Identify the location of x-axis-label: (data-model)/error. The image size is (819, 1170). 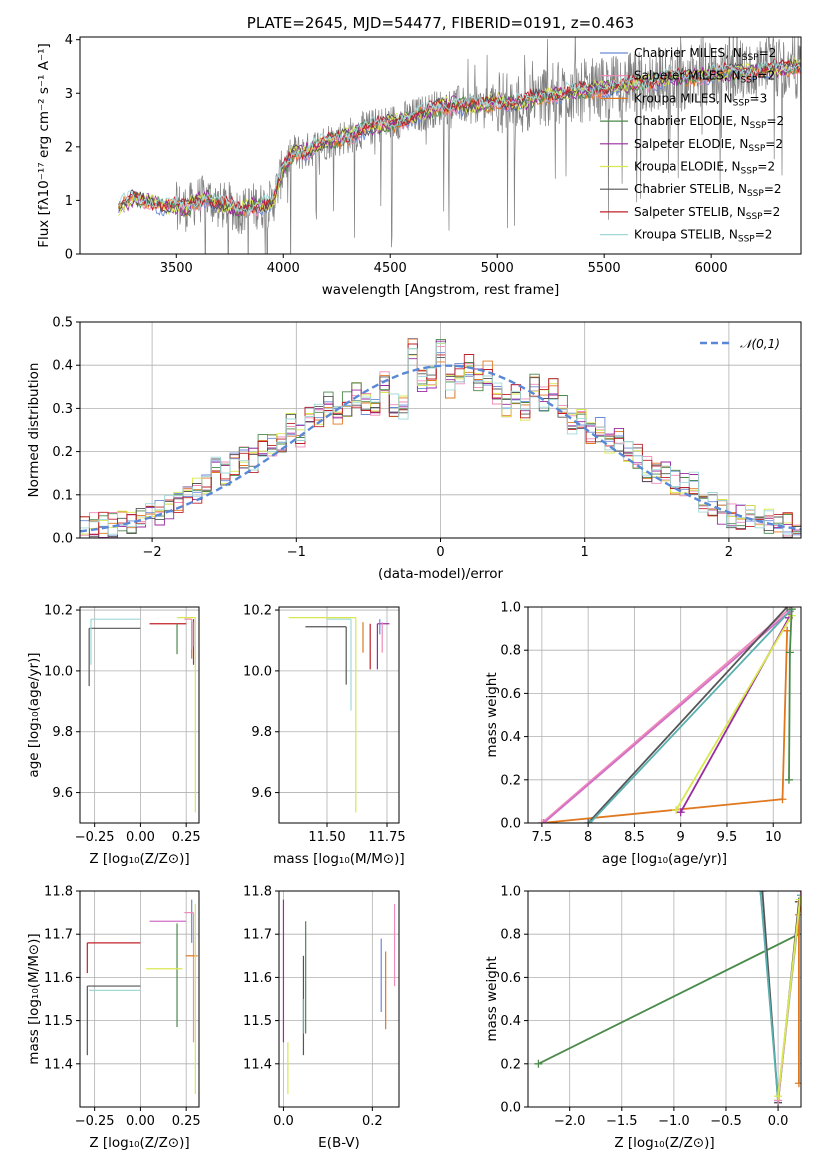
(441, 574).